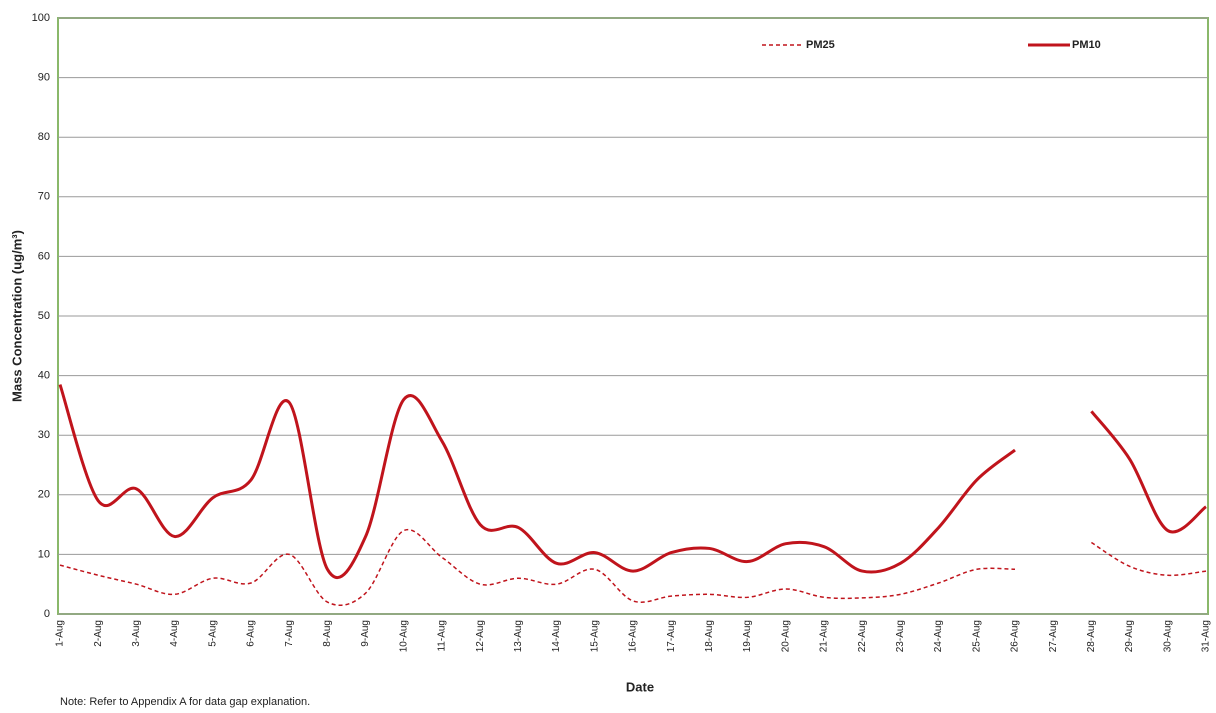 The width and height of the screenshot is (1216, 713). I want to click on y-tick-label: 10, so click(44, 554).